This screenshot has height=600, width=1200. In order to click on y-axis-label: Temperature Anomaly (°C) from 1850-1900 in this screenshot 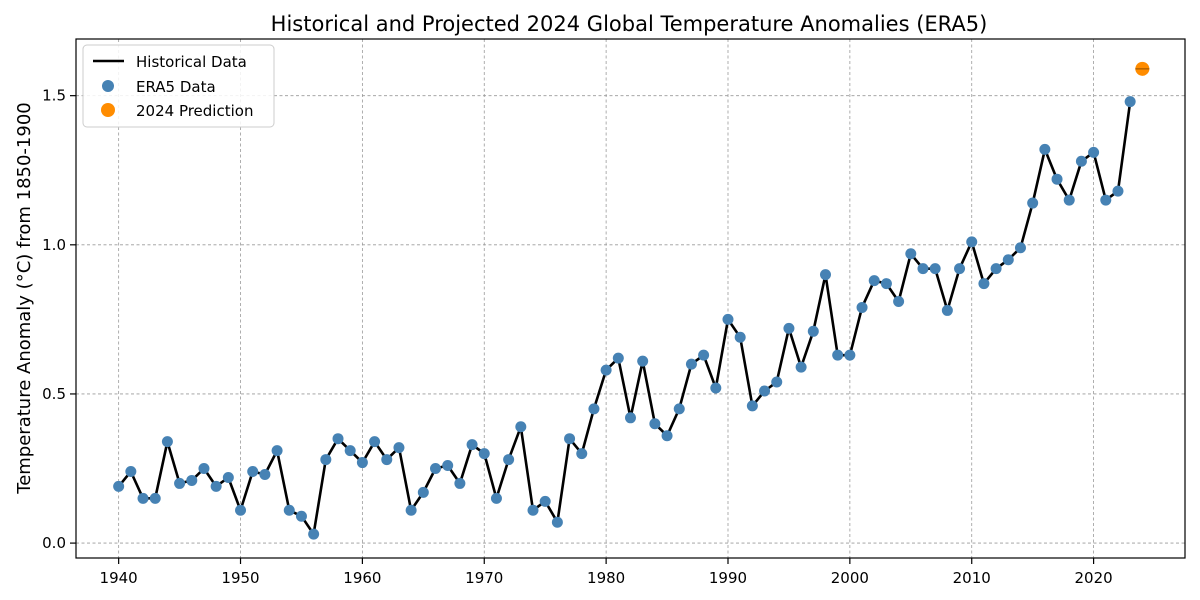, I will do `click(24, 298)`.